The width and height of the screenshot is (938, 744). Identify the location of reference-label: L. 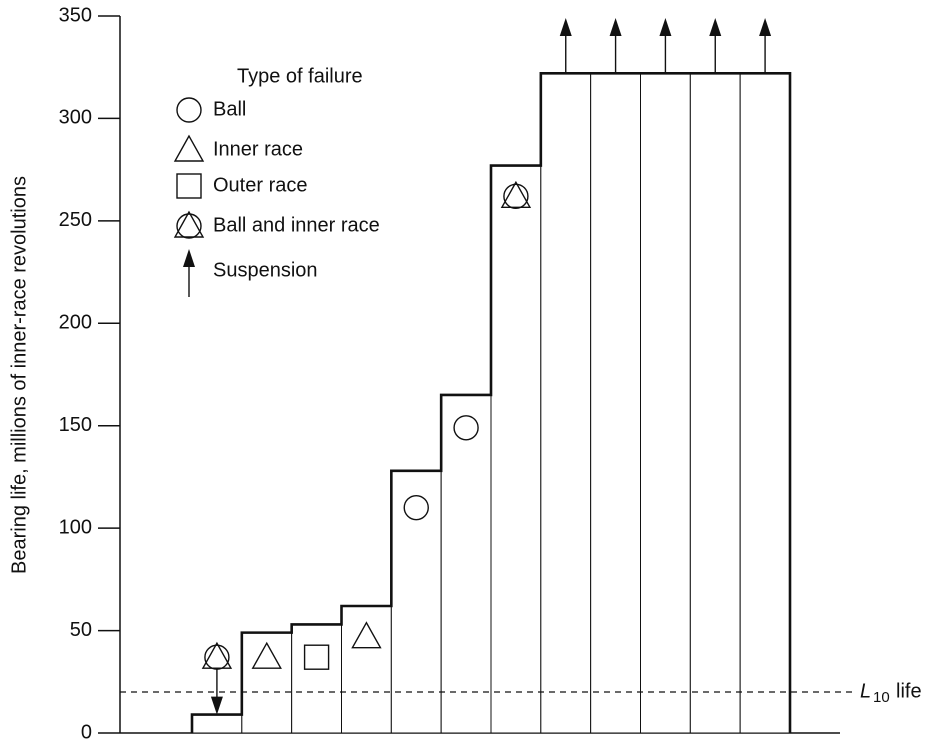
(865, 691).